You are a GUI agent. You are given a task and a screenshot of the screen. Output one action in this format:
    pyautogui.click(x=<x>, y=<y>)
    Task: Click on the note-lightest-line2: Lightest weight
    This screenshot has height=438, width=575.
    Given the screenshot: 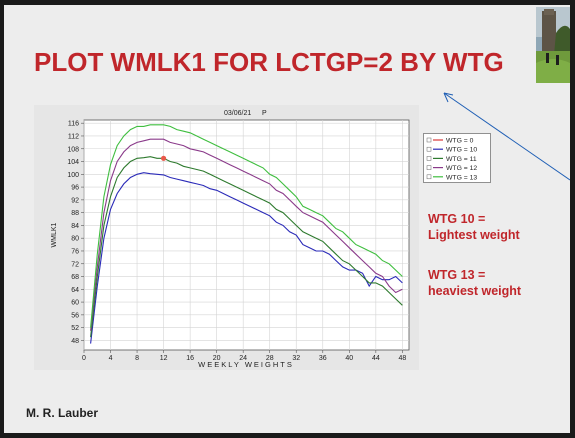 What is the action you would take?
    pyautogui.click(x=474, y=235)
    